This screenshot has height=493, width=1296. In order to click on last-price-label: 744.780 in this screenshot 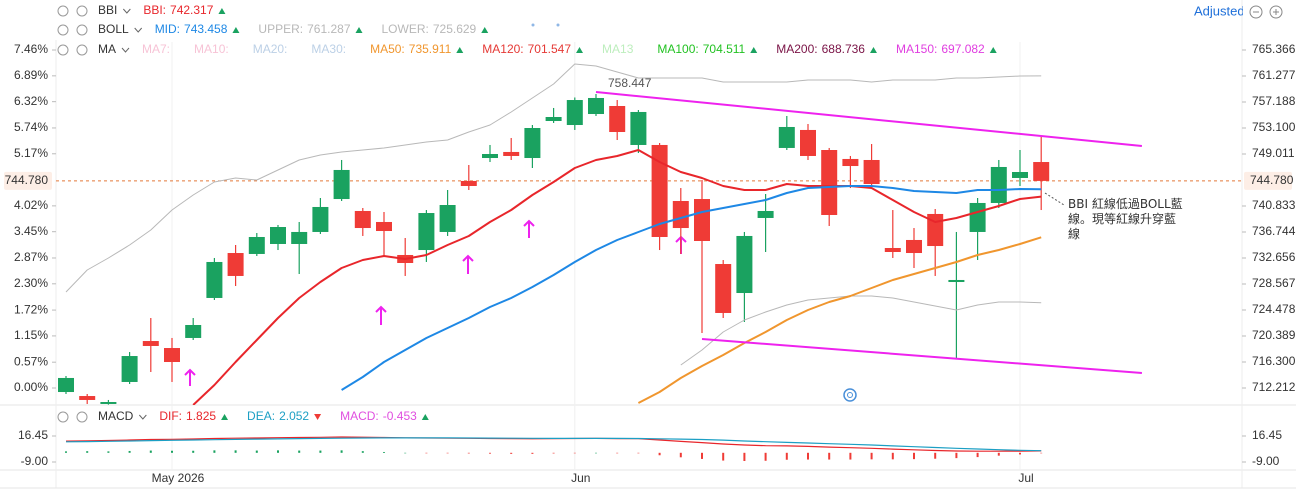, I will do `click(27, 180)`.